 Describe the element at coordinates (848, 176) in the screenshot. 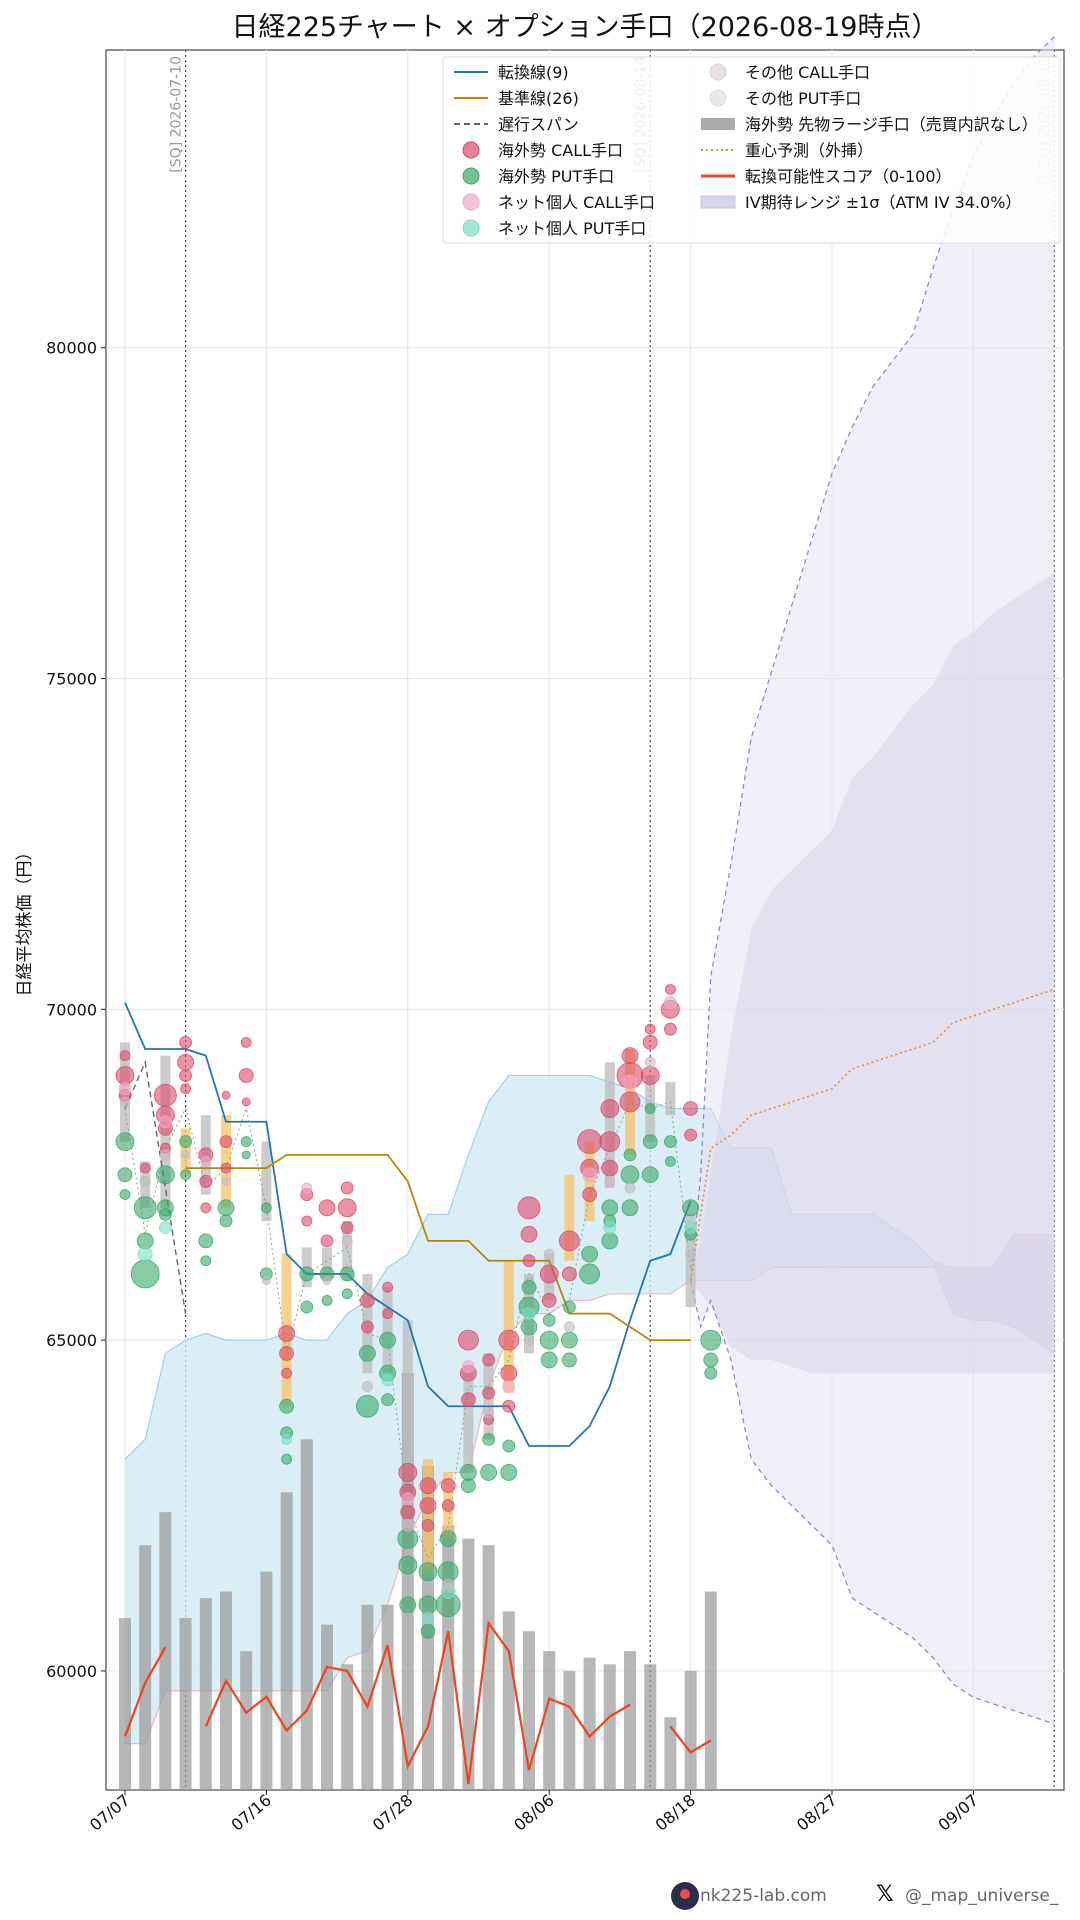

I see `legend-label: 転換可能性スコア（0-100）` at that location.